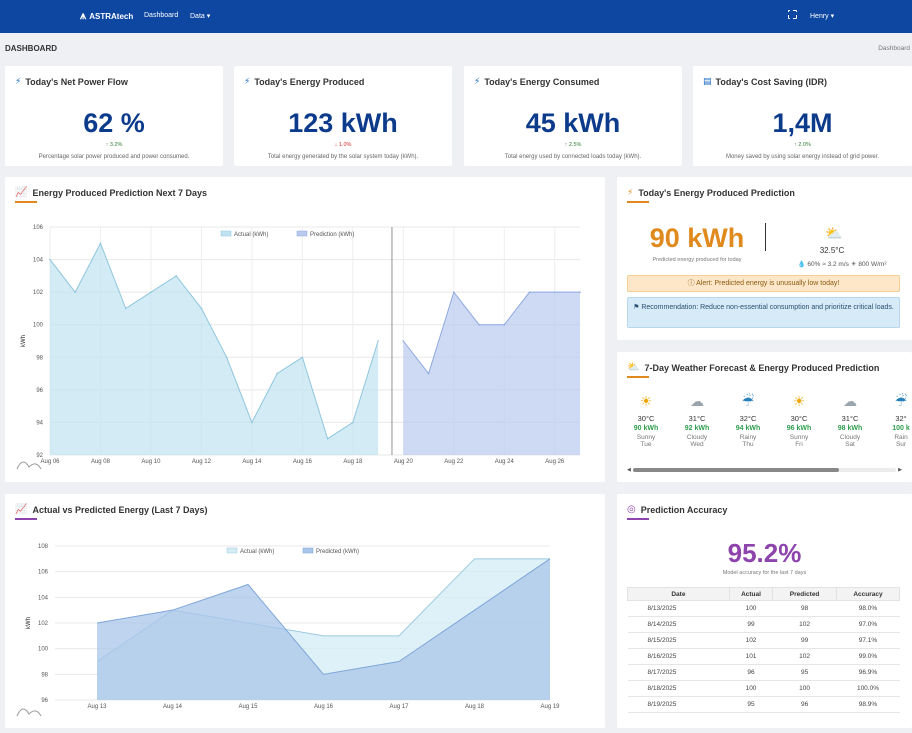 The height and width of the screenshot is (733, 912). What do you see at coordinates (343, 123) in the screenshot?
I see `kpi-value: 123 kWh` at bounding box center [343, 123].